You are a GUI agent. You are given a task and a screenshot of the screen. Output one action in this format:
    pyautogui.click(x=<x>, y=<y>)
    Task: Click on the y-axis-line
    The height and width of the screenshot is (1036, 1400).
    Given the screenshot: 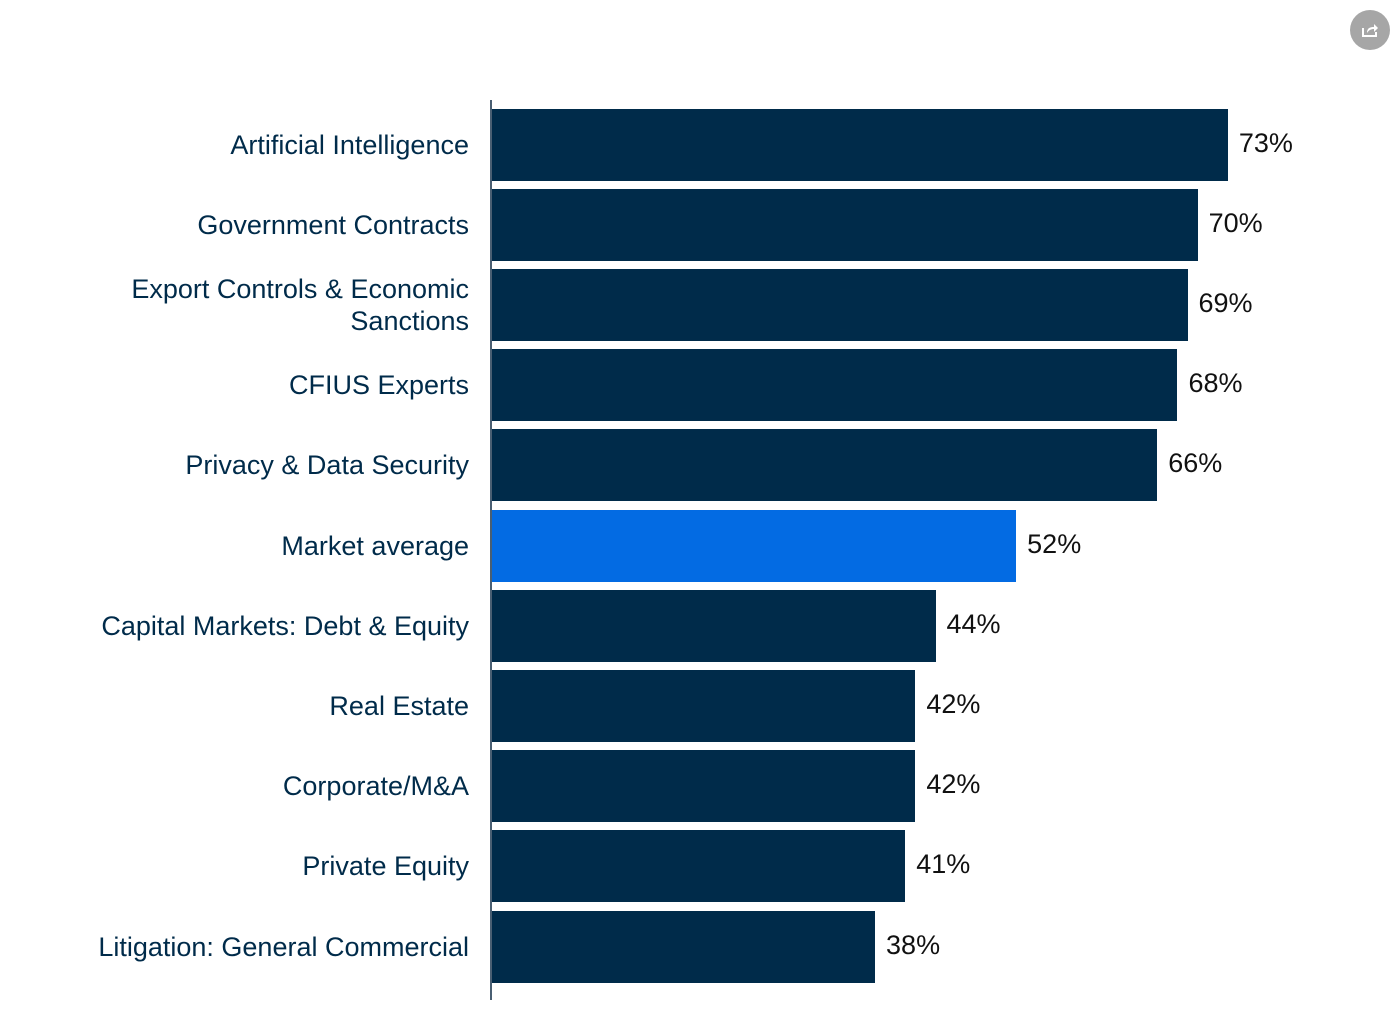 What is the action you would take?
    pyautogui.click(x=491, y=550)
    